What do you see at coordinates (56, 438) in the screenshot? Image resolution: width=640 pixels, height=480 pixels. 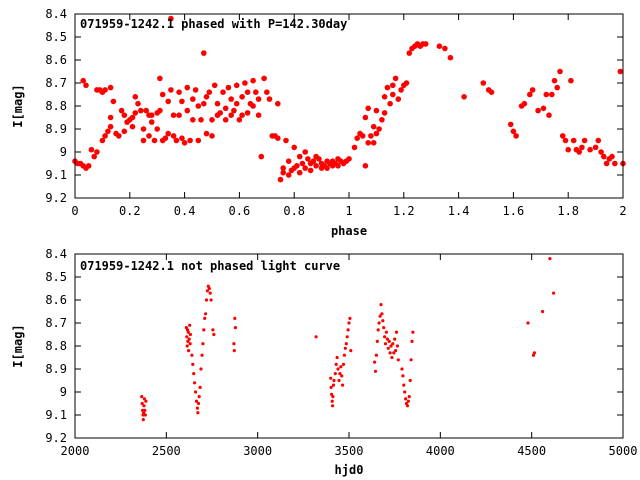 I see `y-tick-label: 9.2` at bounding box center [56, 438].